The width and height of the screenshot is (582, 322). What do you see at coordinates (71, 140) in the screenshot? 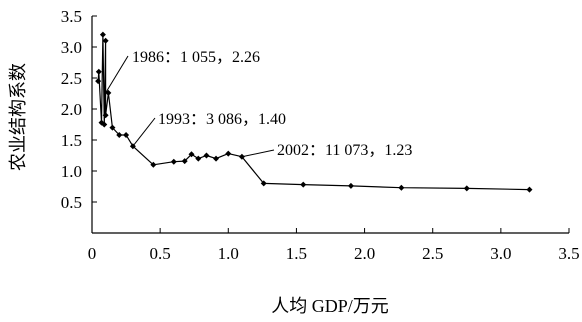
I see `y-tick-label: 1.5` at bounding box center [71, 140].